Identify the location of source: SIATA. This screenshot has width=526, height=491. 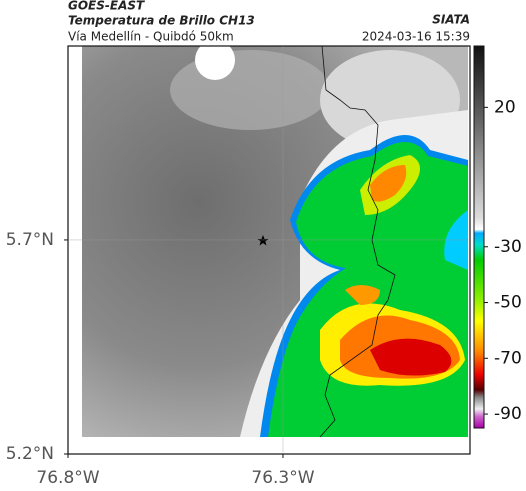
(451, 20).